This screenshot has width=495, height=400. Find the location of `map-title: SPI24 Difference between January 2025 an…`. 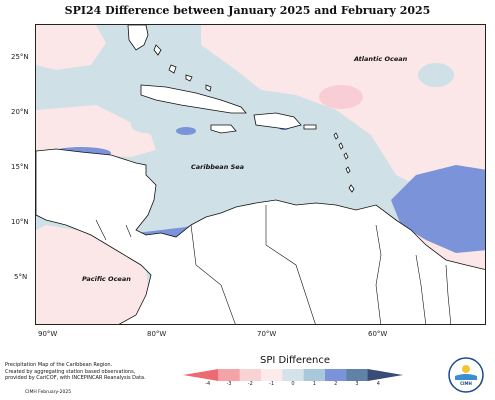

map-title: SPI24 Difference between January 2025 an… is located at coordinates (247, 10).